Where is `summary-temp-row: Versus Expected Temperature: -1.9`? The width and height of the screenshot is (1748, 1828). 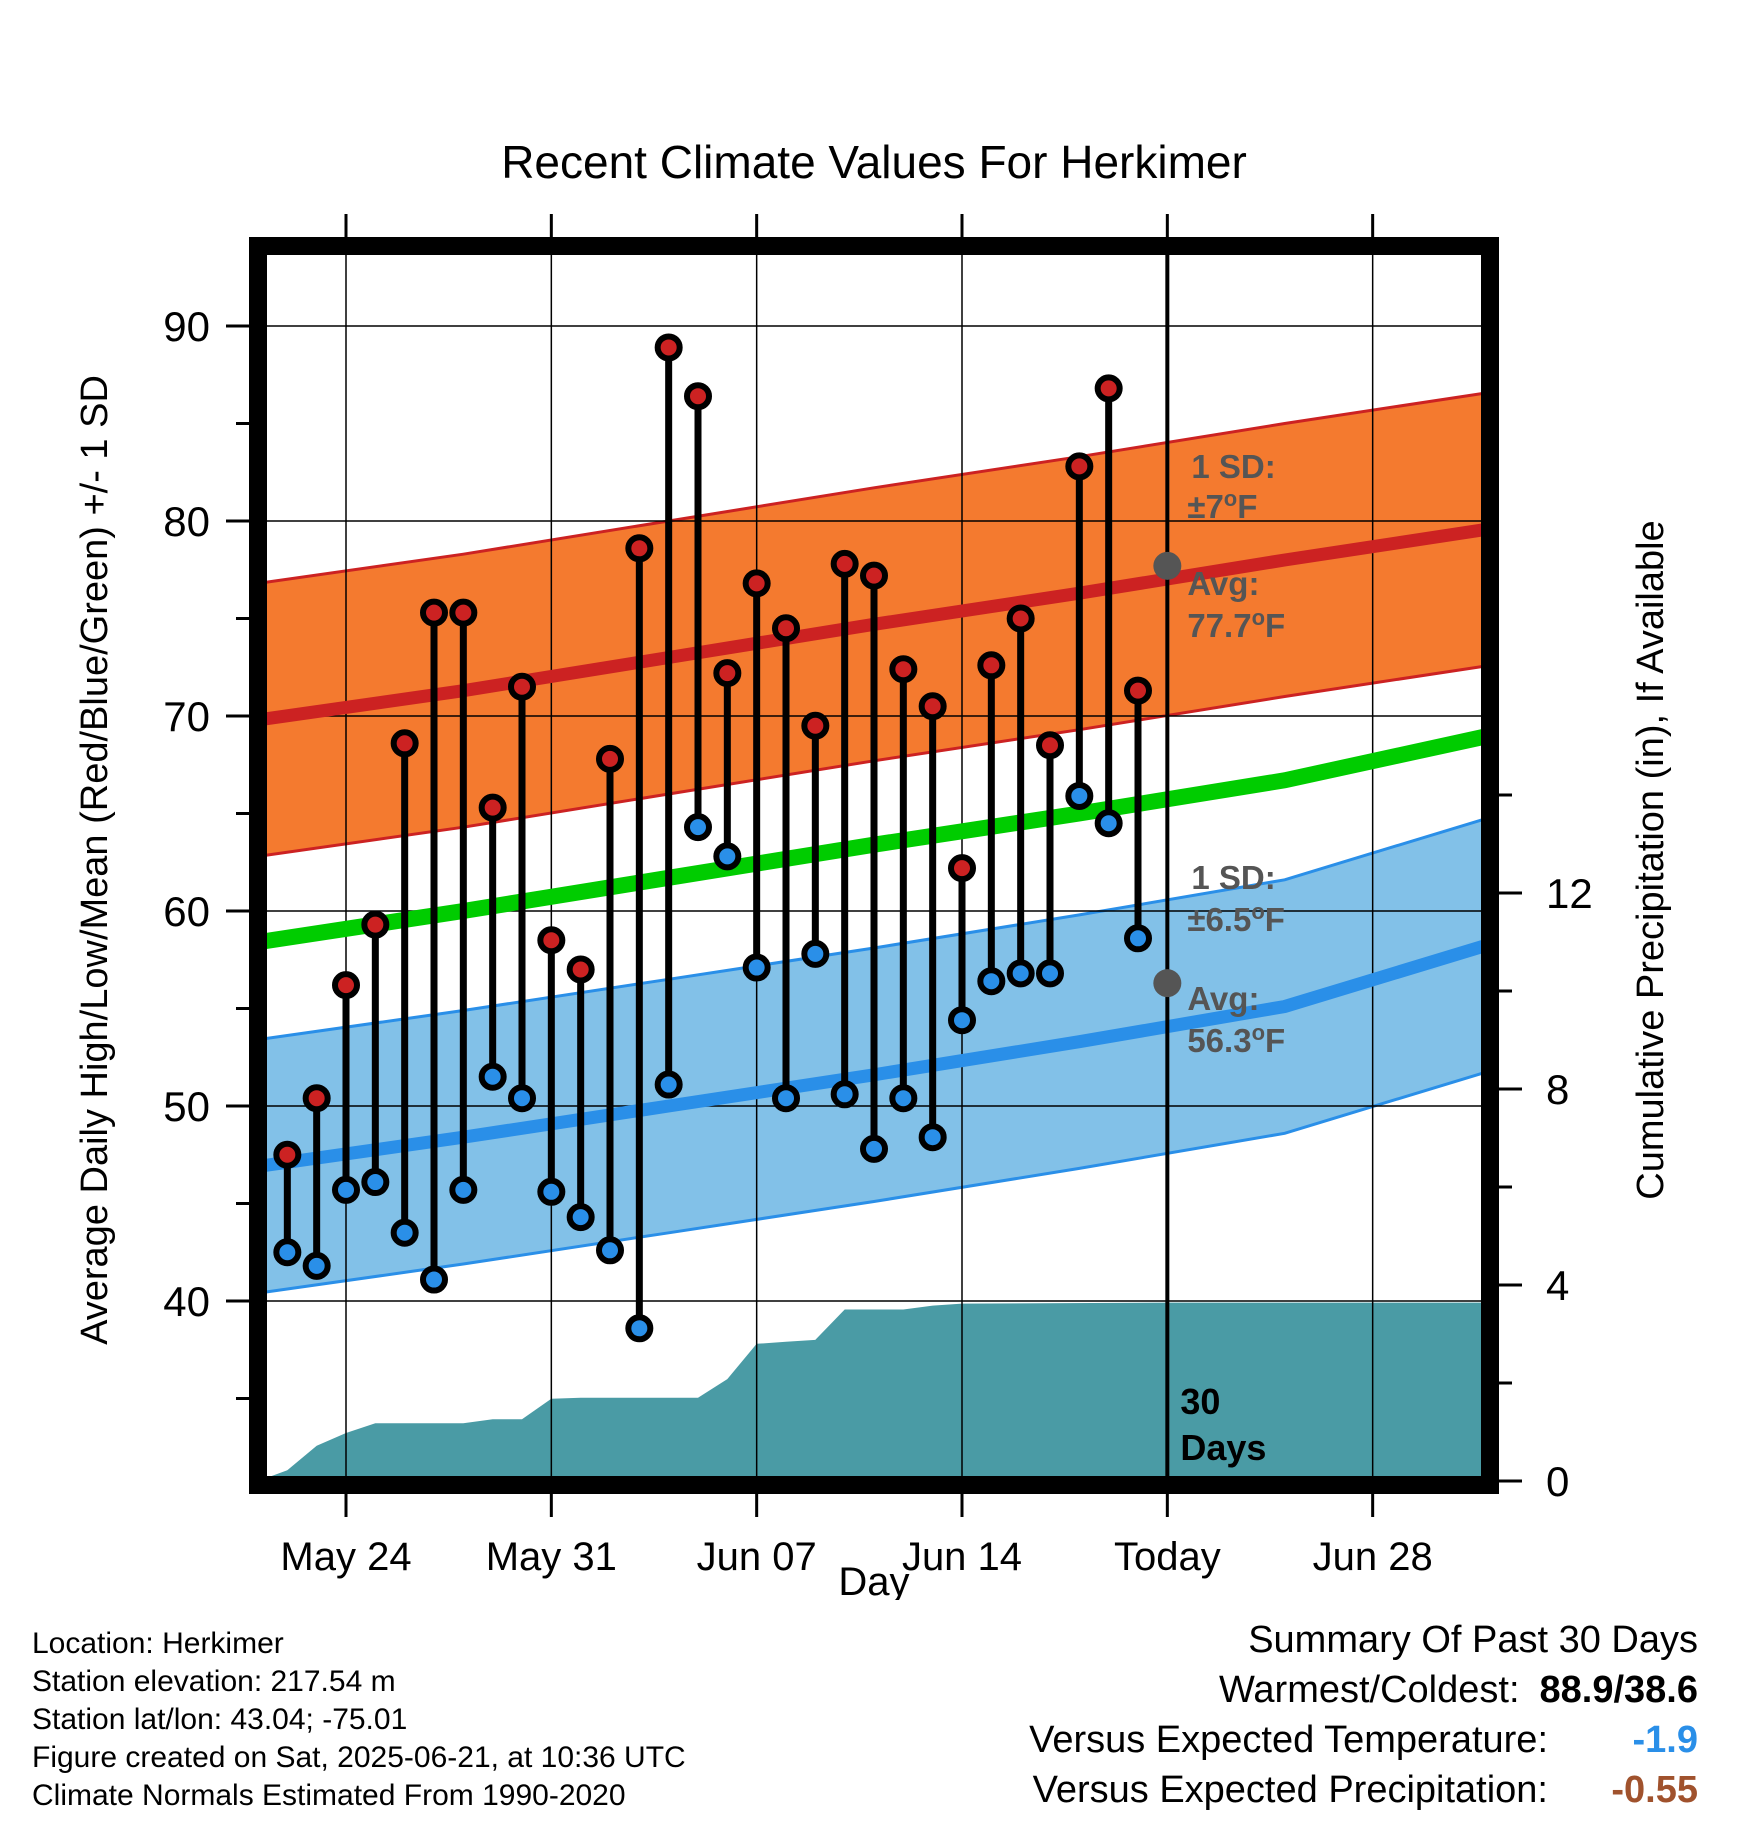
summary-temp-row: Versus Expected Temperature: -1.9 is located at coordinates (1363, 1740).